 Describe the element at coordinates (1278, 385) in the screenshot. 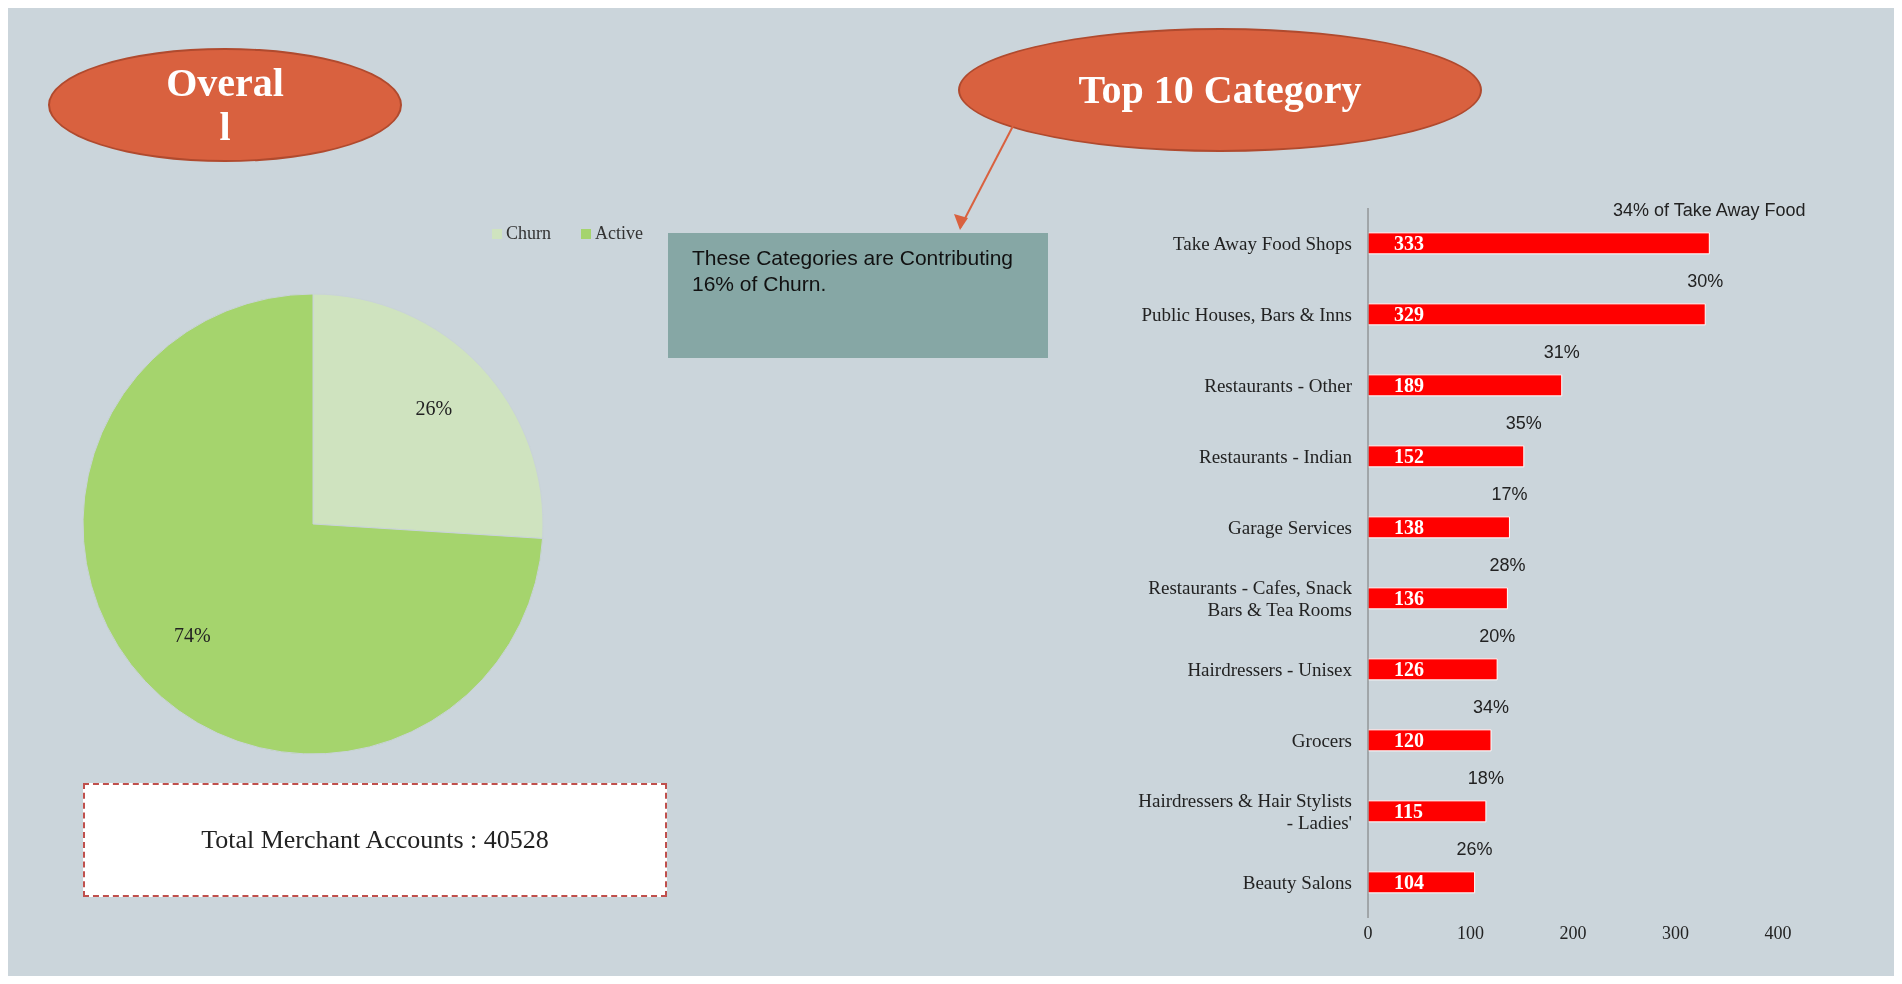

I see `y-tick-label: Restaurants - Other` at that location.